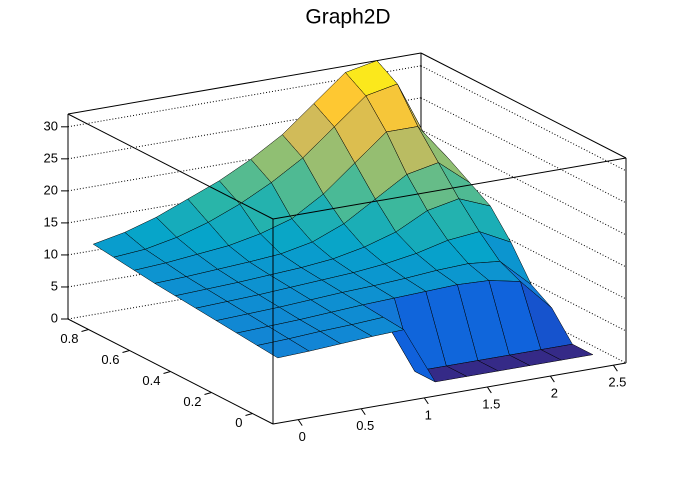 This screenshot has height=477, width=696. I want to click on y-tick-label: 0.2, so click(192, 401).